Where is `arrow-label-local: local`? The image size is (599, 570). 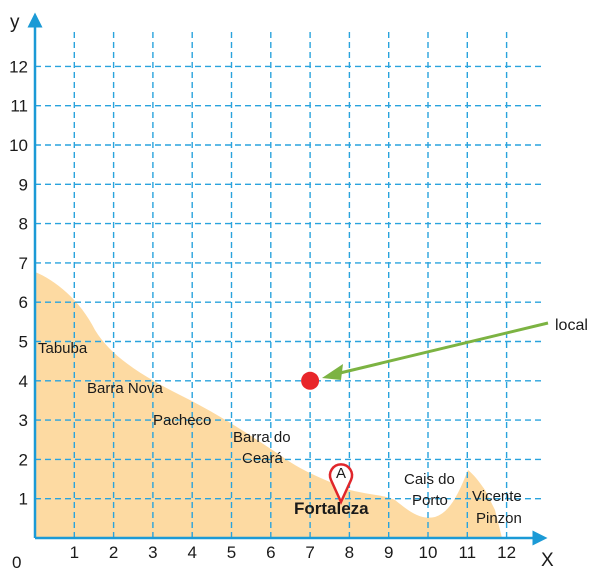 arrow-label-local: local is located at coordinates (571, 325).